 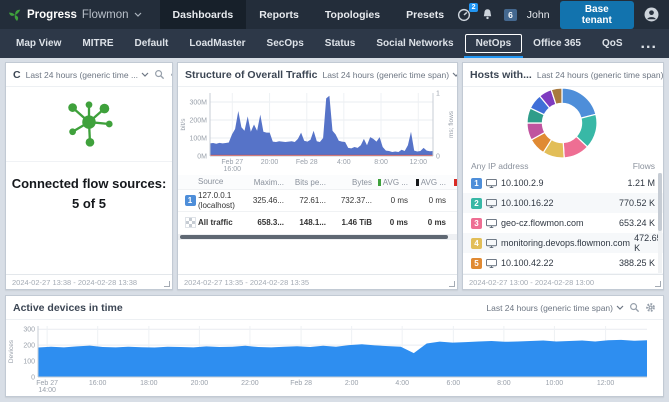 I want to click on rank-badge: 2, so click(x=476, y=203).